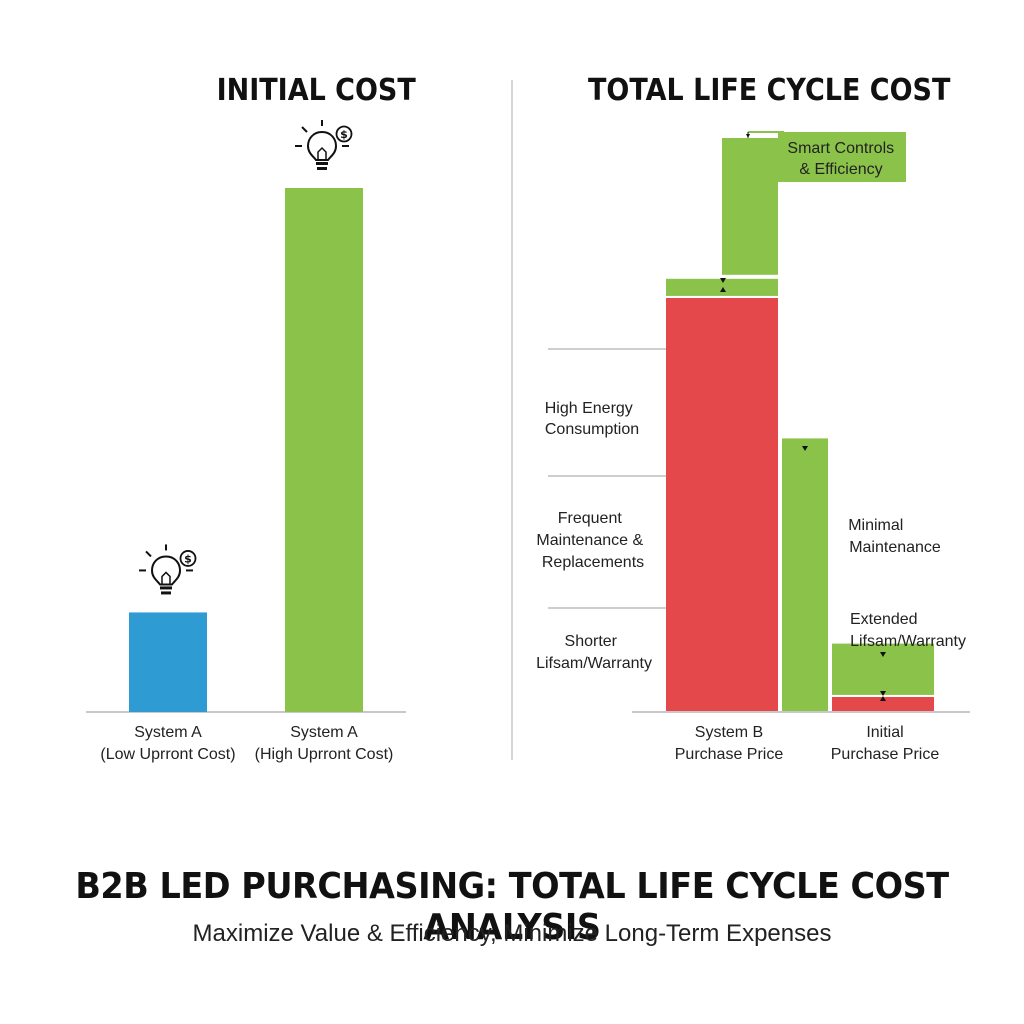  What do you see at coordinates (167, 743) in the screenshot?
I see `x-tick-label: System A (Low Uprront Cost)` at bounding box center [167, 743].